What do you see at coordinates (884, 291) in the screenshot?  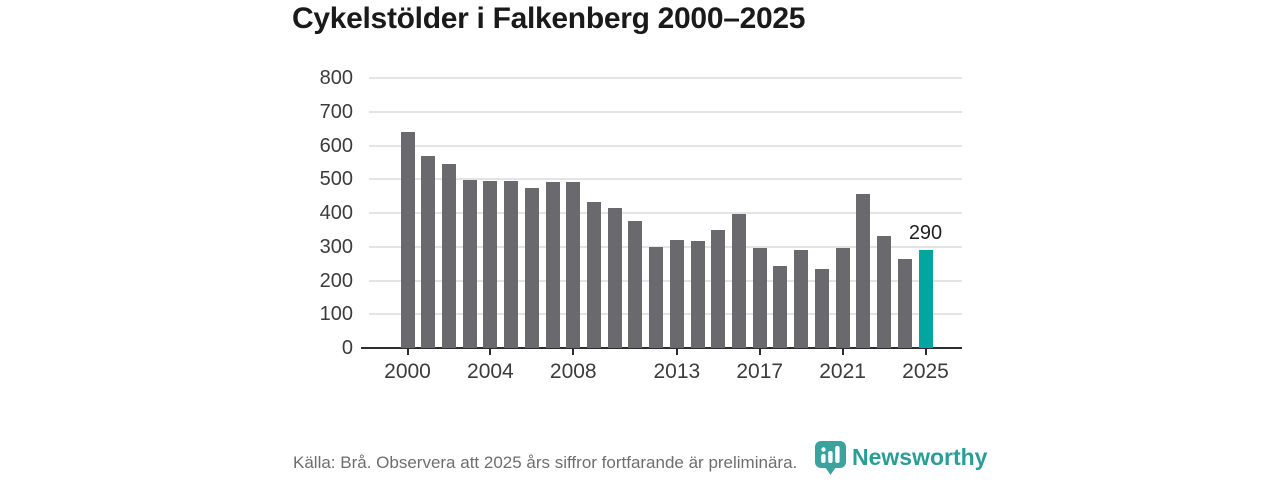 I see `bar-2023` at bounding box center [884, 291].